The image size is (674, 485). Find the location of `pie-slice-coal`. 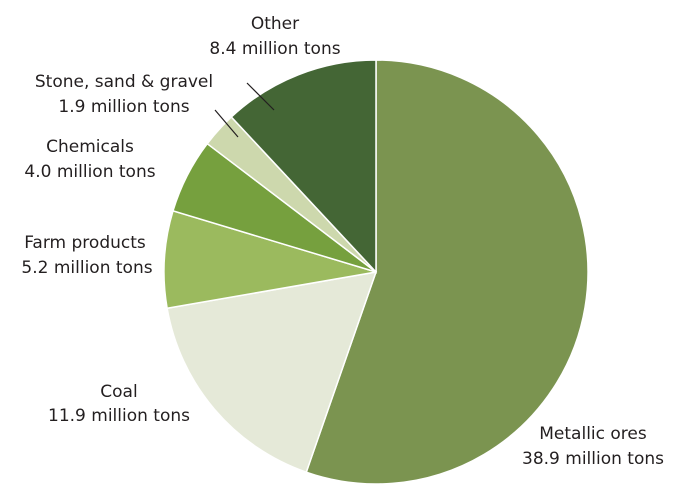

pie-slice-coal is located at coordinates (272, 372).